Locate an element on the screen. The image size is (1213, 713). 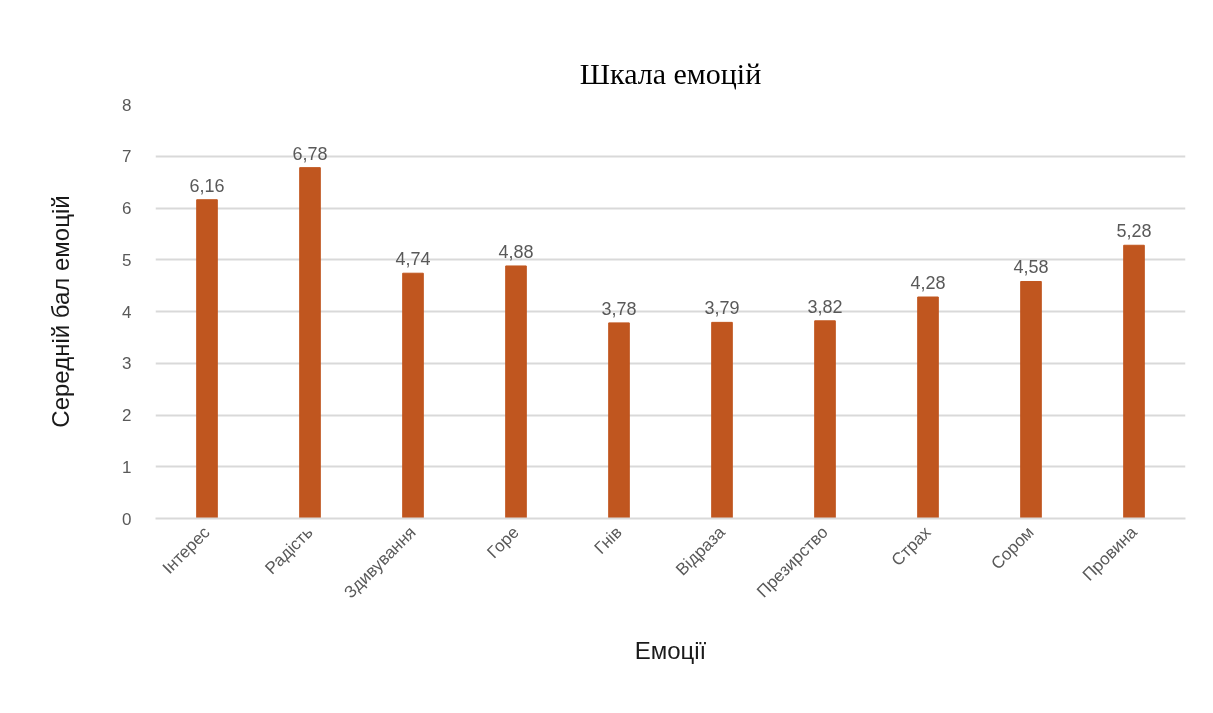
y-tick-label: 4 is located at coordinates (127, 312).